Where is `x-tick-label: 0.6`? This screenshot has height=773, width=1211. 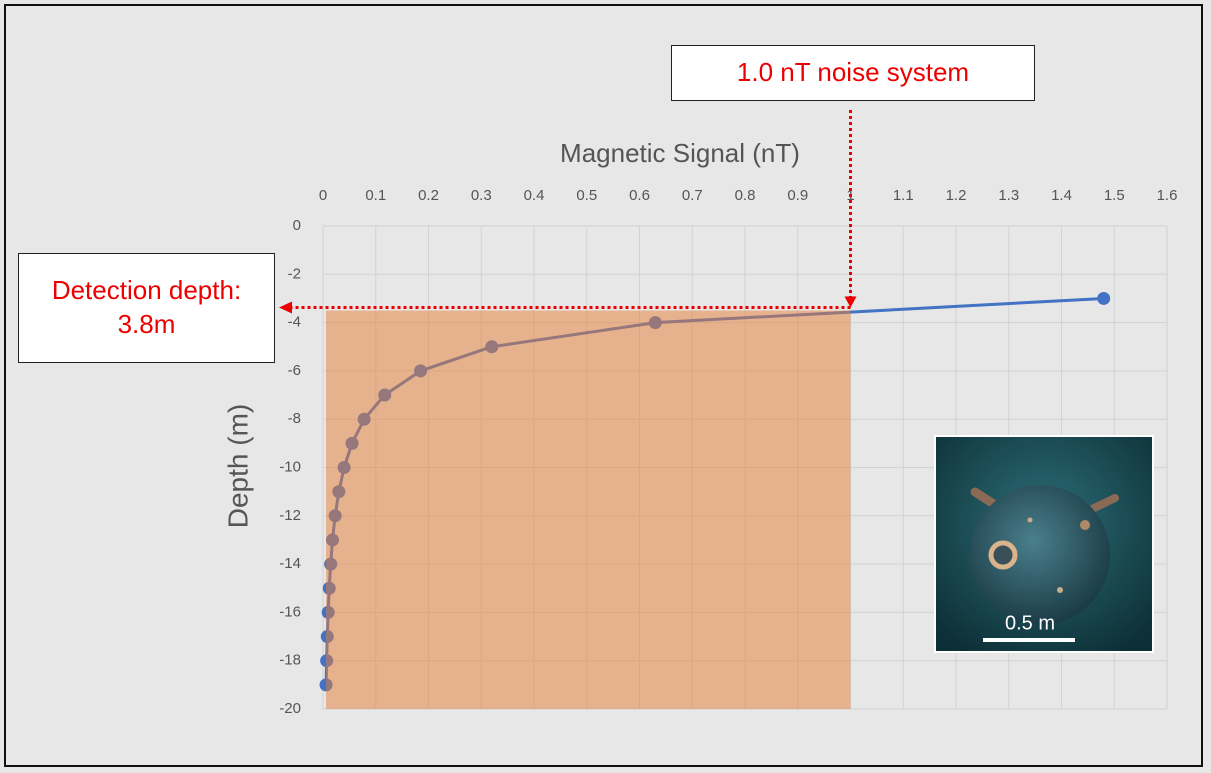 x-tick-label: 0.6 is located at coordinates (639, 195).